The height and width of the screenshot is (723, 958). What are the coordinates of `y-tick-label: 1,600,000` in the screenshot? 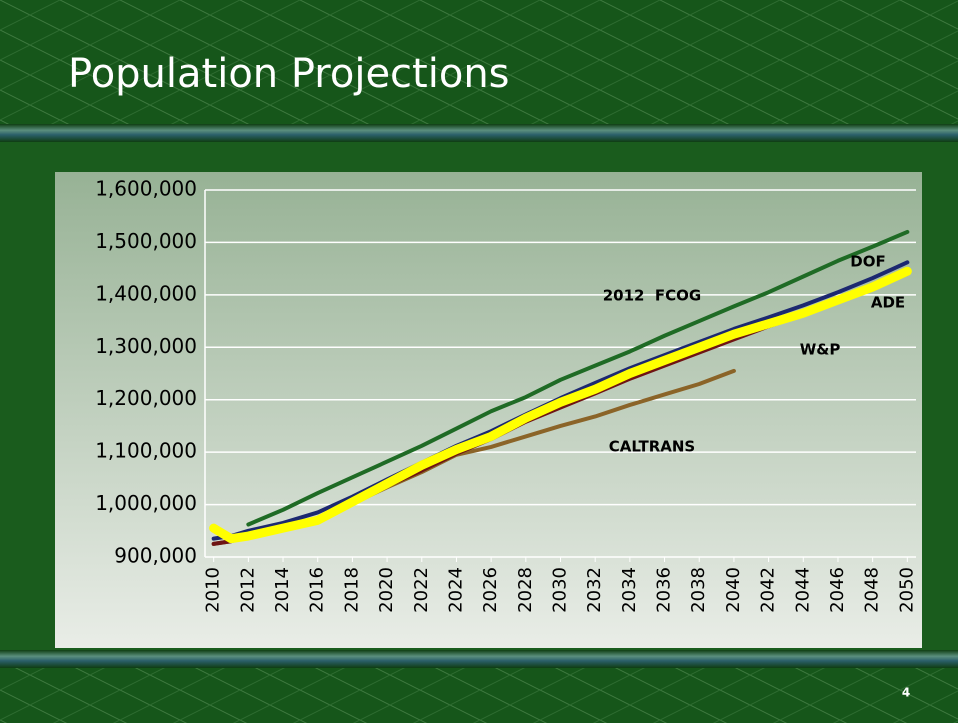 It's located at (146, 189).